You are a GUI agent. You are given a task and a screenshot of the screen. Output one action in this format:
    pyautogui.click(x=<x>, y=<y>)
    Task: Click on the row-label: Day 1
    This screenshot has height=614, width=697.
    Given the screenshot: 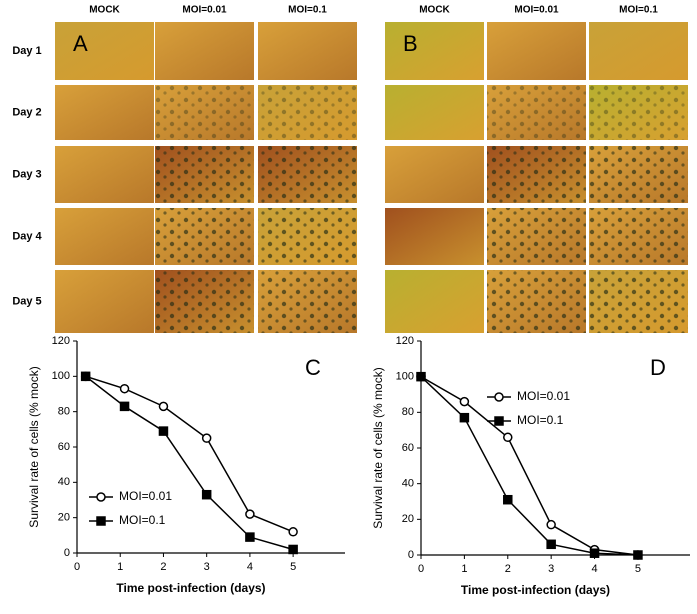 What is the action you would take?
    pyautogui.click(x=26, y=51)
    